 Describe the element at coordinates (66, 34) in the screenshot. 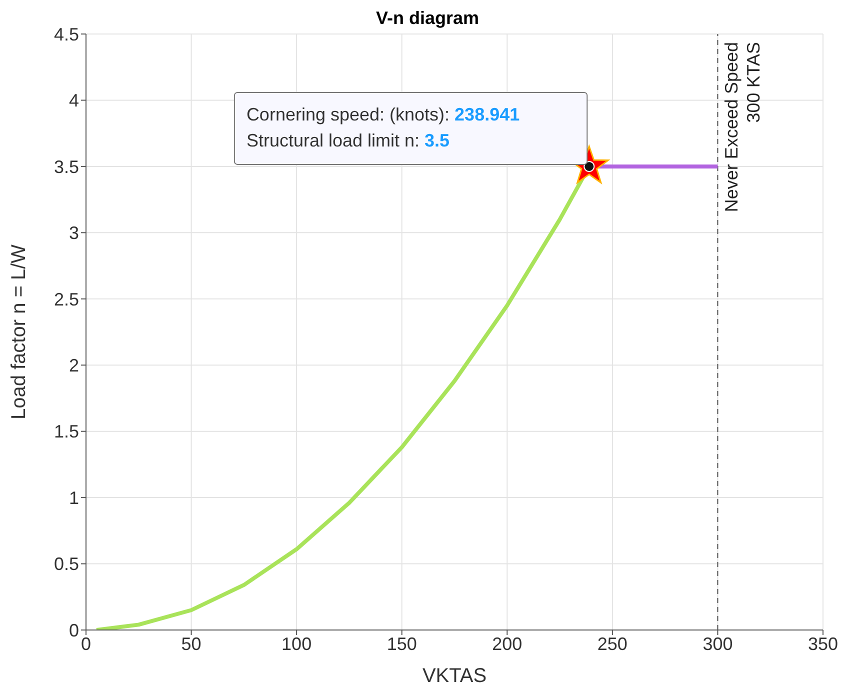

I see `y-tick-label: 4.5` at that location.